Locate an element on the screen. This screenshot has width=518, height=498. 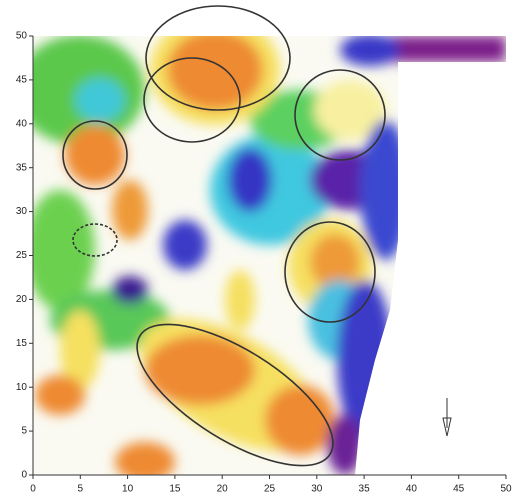
y-tick-label: 45 is located at coordinates (22, 80).